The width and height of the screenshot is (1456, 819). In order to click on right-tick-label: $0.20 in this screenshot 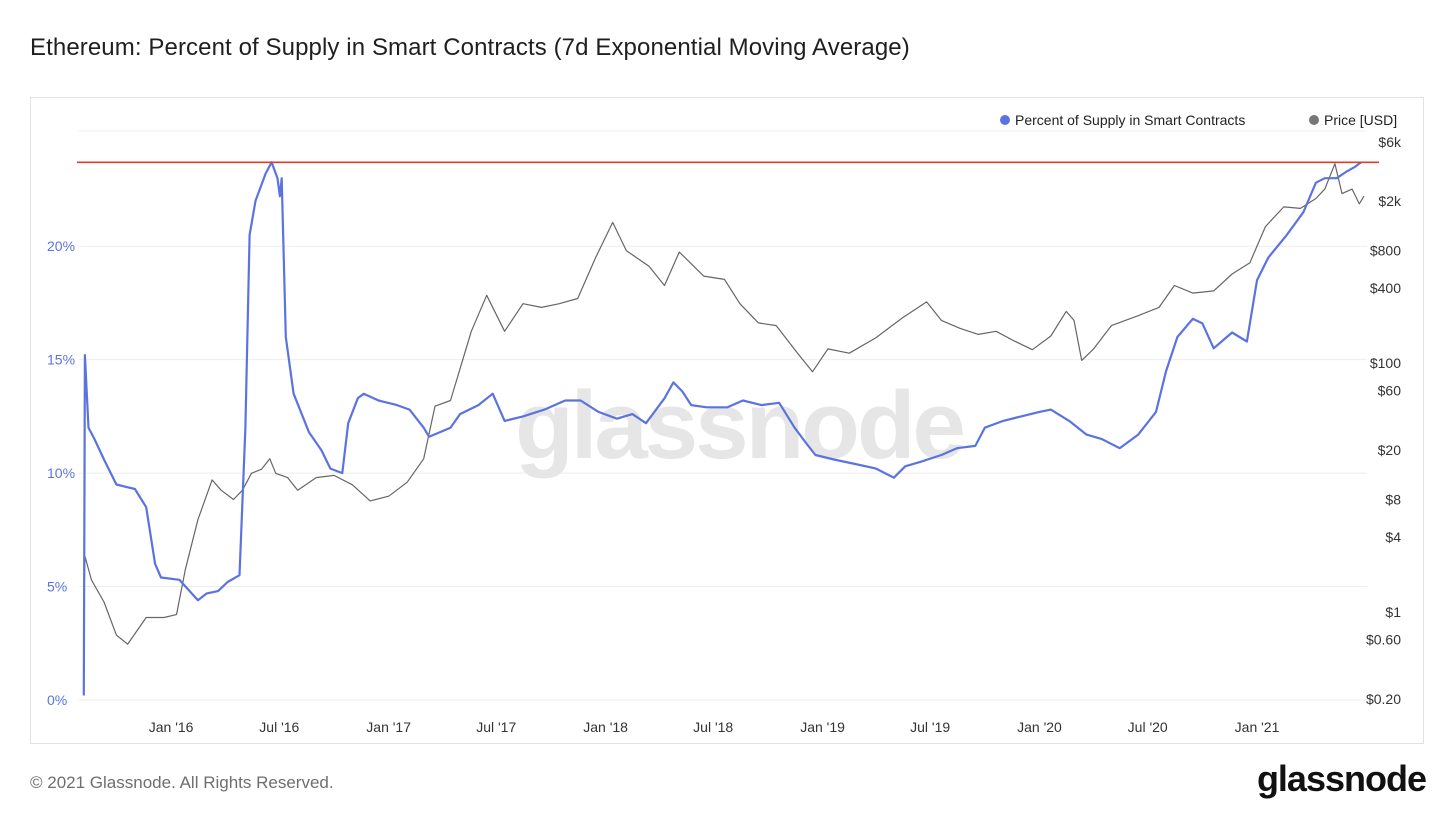, I will do `click(1383, 699)`.